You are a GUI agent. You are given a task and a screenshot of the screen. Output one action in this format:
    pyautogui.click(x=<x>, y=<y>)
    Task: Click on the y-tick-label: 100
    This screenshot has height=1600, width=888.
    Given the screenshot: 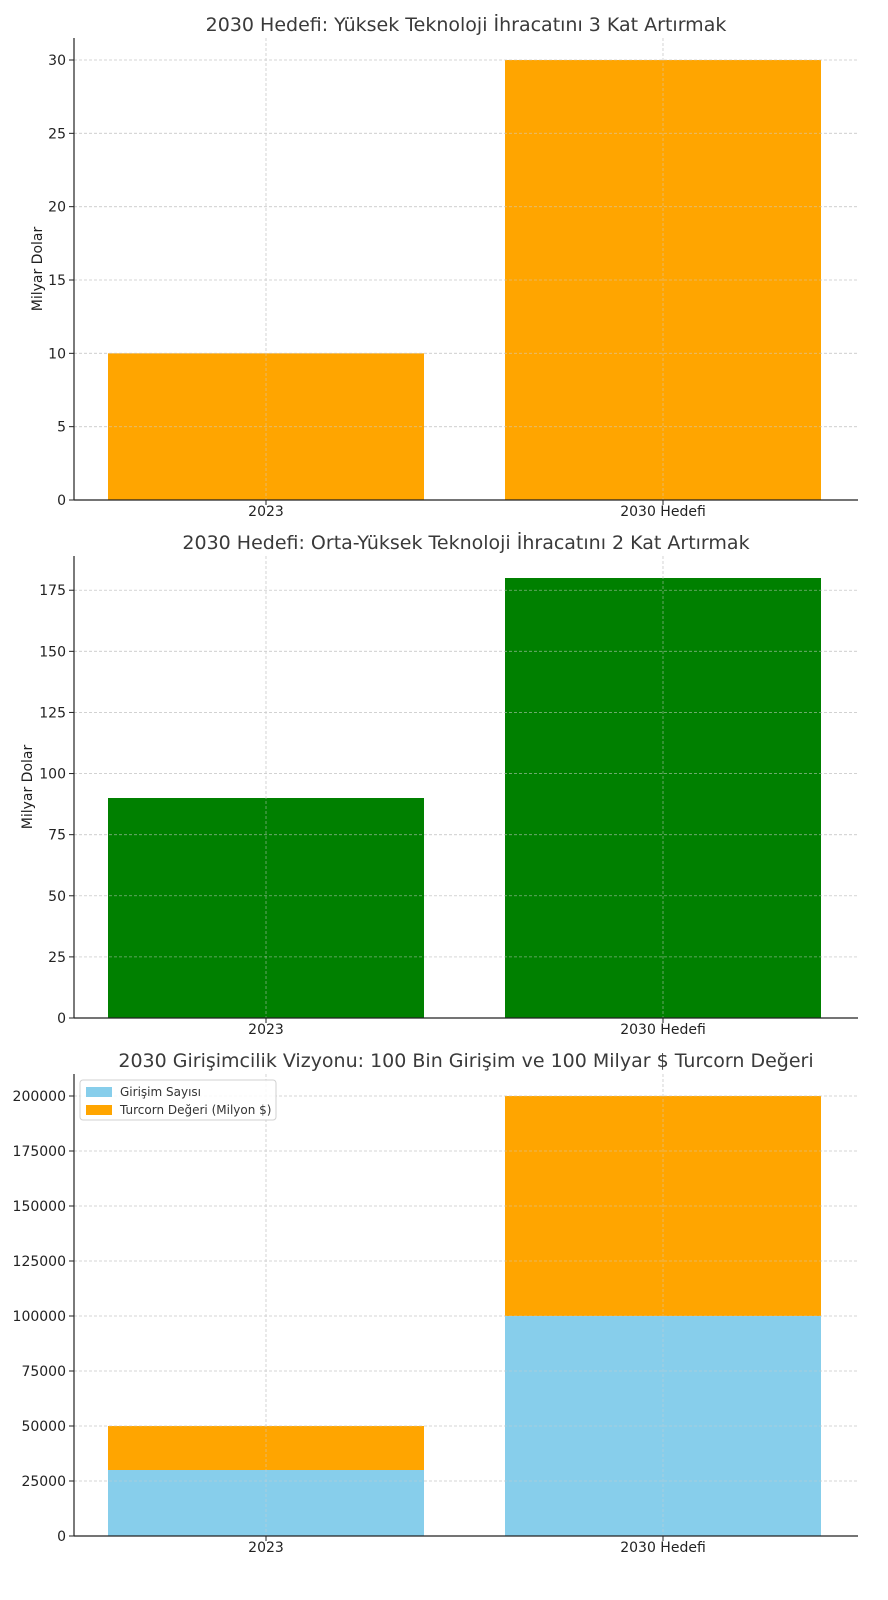 What is the action you would take?
    pyautogui.click(x=52, y=775)
    